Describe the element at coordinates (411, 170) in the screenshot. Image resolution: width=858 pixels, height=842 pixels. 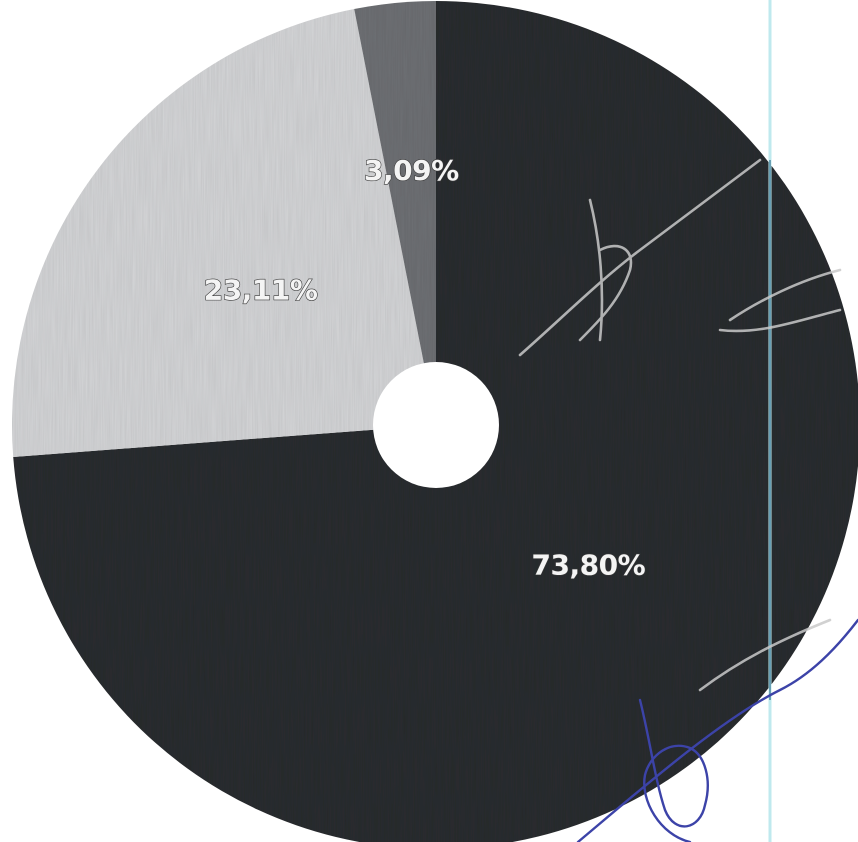
I see `slice-label-3: 3,09%` at that location.